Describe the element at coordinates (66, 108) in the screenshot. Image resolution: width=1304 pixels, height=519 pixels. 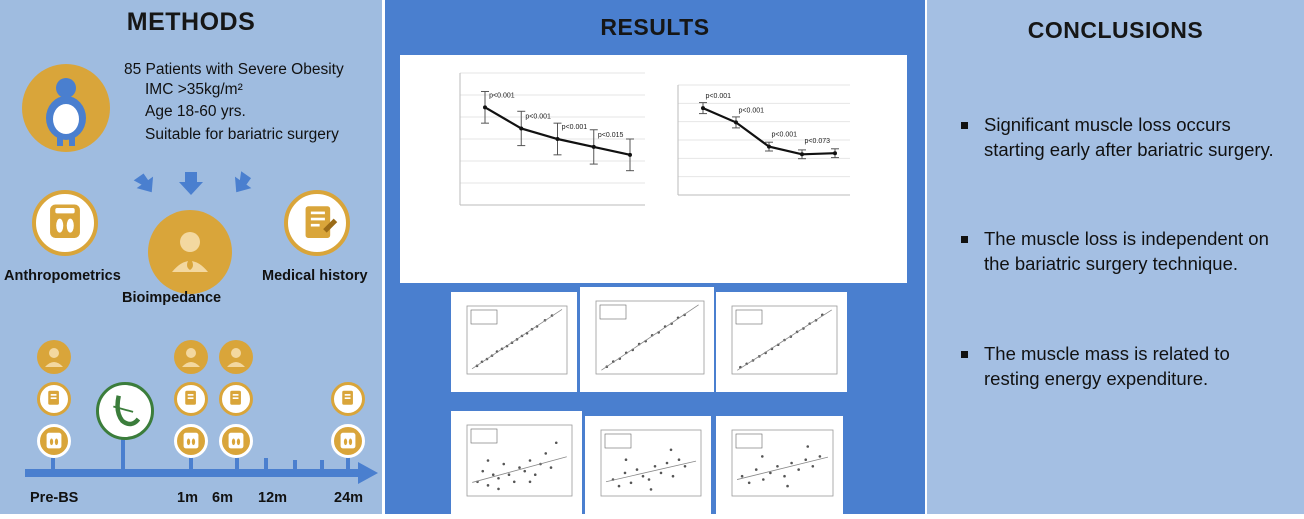
I see `patient-icon` at that location.